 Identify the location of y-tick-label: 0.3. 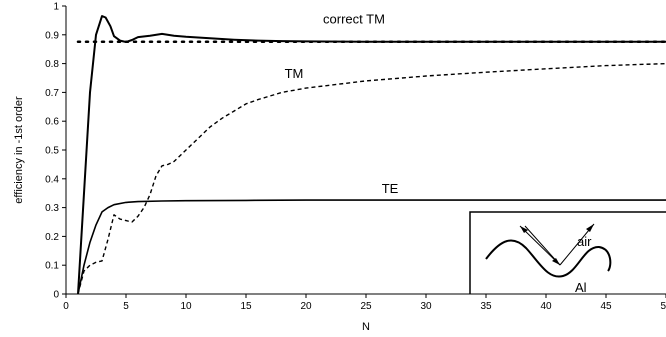
(52, 208).